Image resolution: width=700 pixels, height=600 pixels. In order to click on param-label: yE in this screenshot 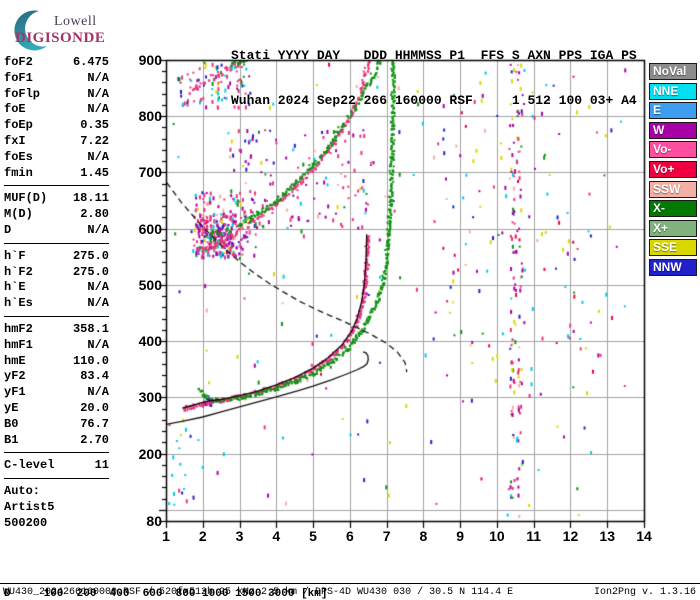, I will do `click(11, 407)`.